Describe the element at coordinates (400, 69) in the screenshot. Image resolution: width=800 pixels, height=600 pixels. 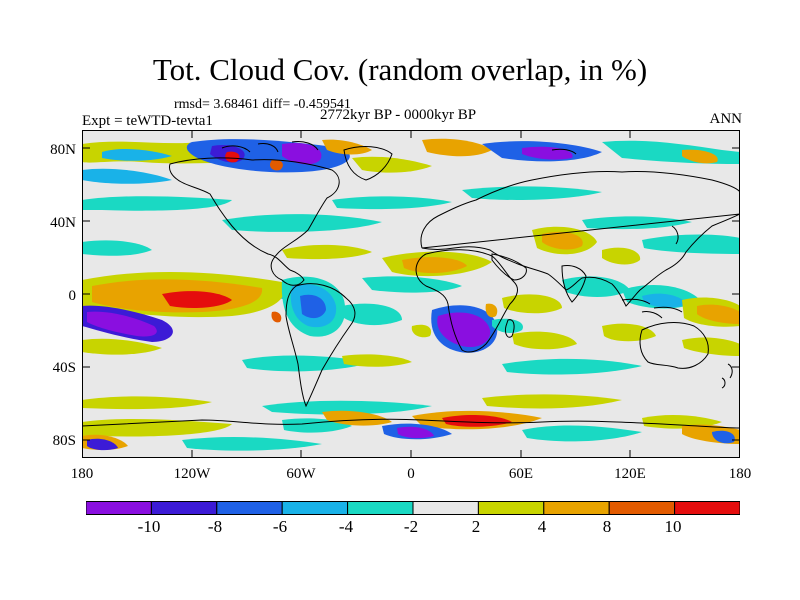
I see `map-title: Tot. Cloud Cov. (random overlap, in %)` at that location.